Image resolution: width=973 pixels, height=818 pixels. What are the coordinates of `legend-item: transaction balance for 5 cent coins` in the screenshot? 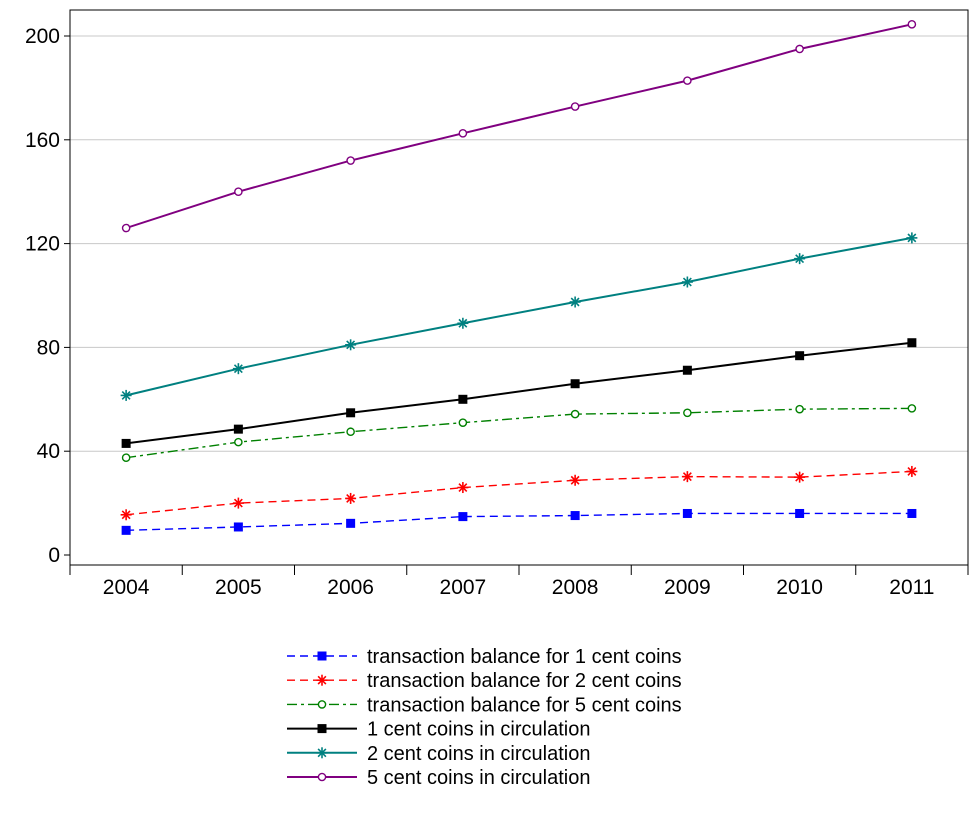 It's located at (484, 705).